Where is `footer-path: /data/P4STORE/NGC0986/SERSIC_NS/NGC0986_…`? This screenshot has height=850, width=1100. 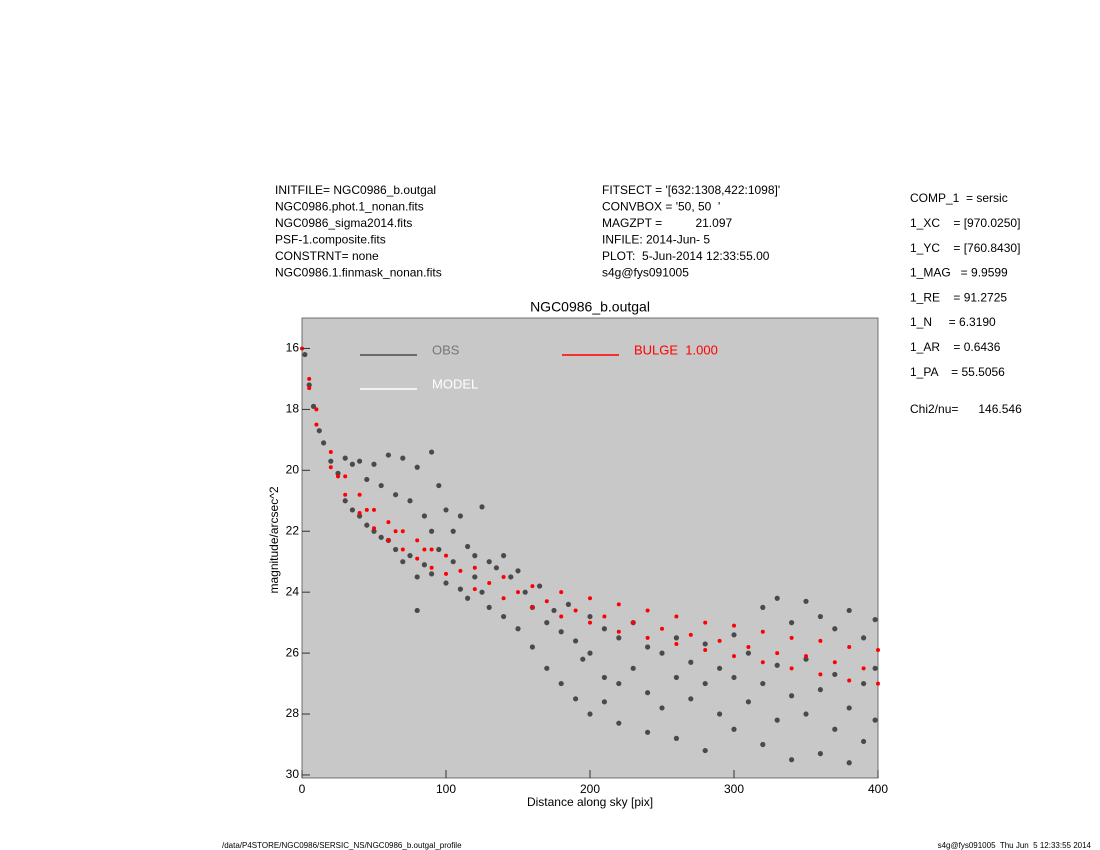
footer-path: /data/P4STORE/NGC0986/SERSIC_NS/NGC0986_… is located at coordinates (342, 845).